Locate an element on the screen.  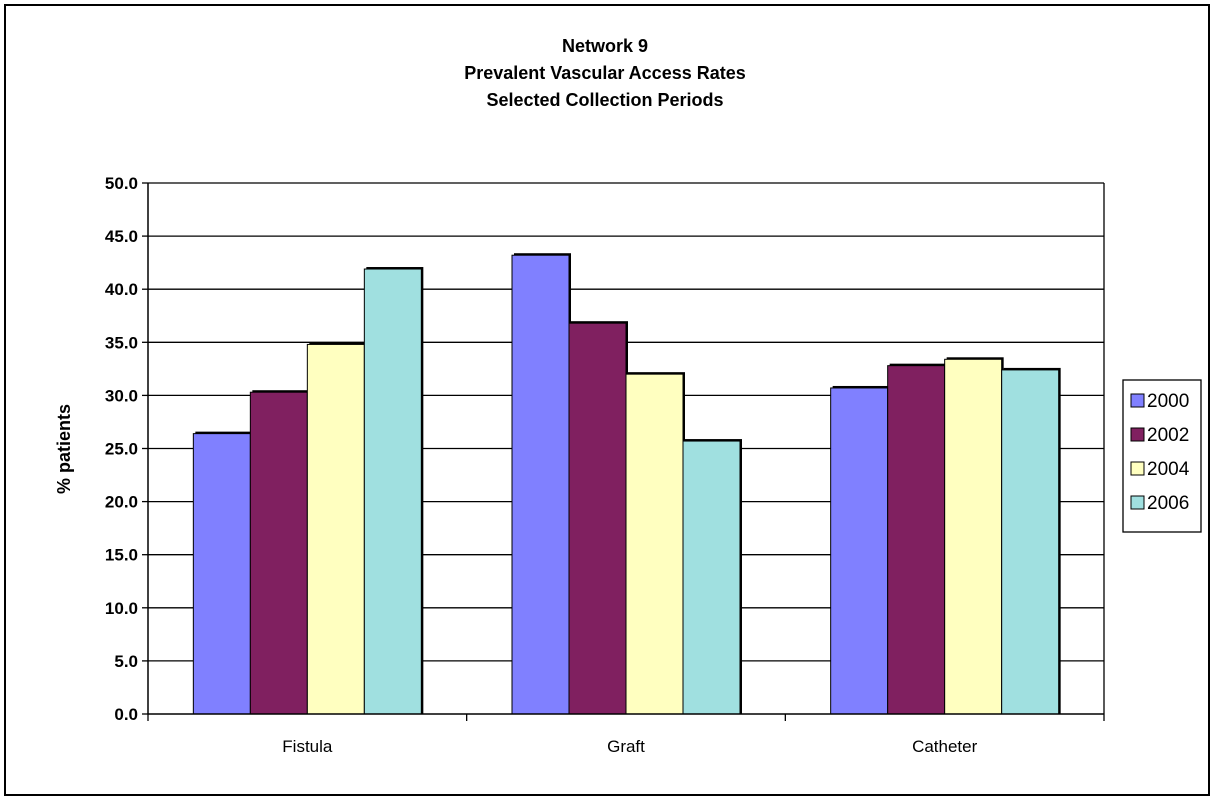
bar-2006-graft is located at coordinates (711, 577).